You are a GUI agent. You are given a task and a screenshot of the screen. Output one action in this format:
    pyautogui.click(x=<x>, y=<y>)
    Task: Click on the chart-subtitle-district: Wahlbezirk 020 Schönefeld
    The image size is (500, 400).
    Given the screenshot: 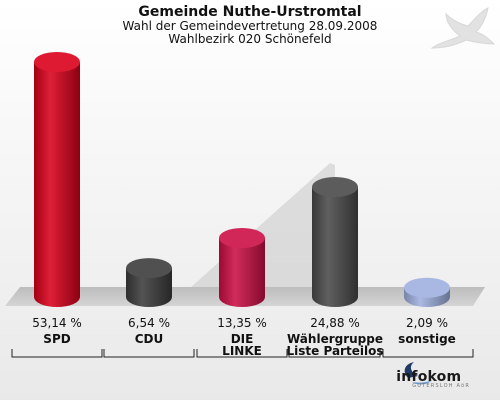 What is the action you would take?
    pyautogui.click(x=250, y=39)
    